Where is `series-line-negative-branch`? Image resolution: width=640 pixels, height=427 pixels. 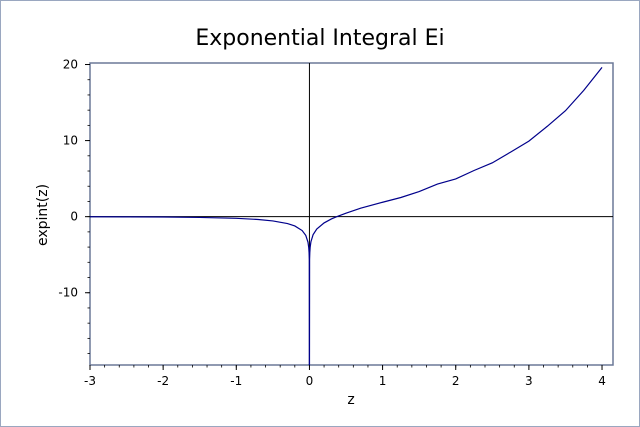
series-line-negative-branch is located at coordinates (199, 291).